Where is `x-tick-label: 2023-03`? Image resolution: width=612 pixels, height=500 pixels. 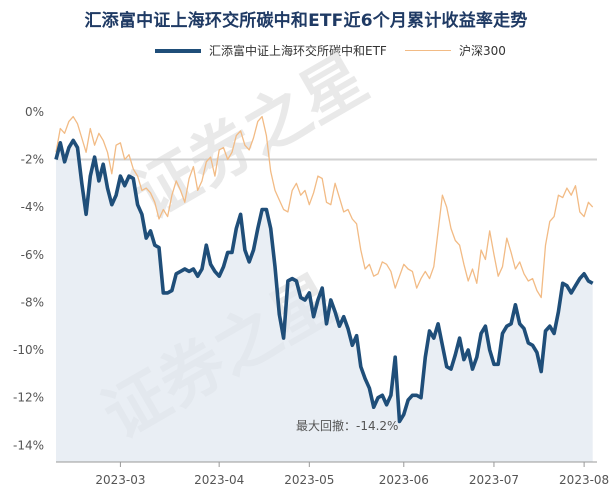 x-tick-label: 2023-03 is located at coordinates (120, 480).